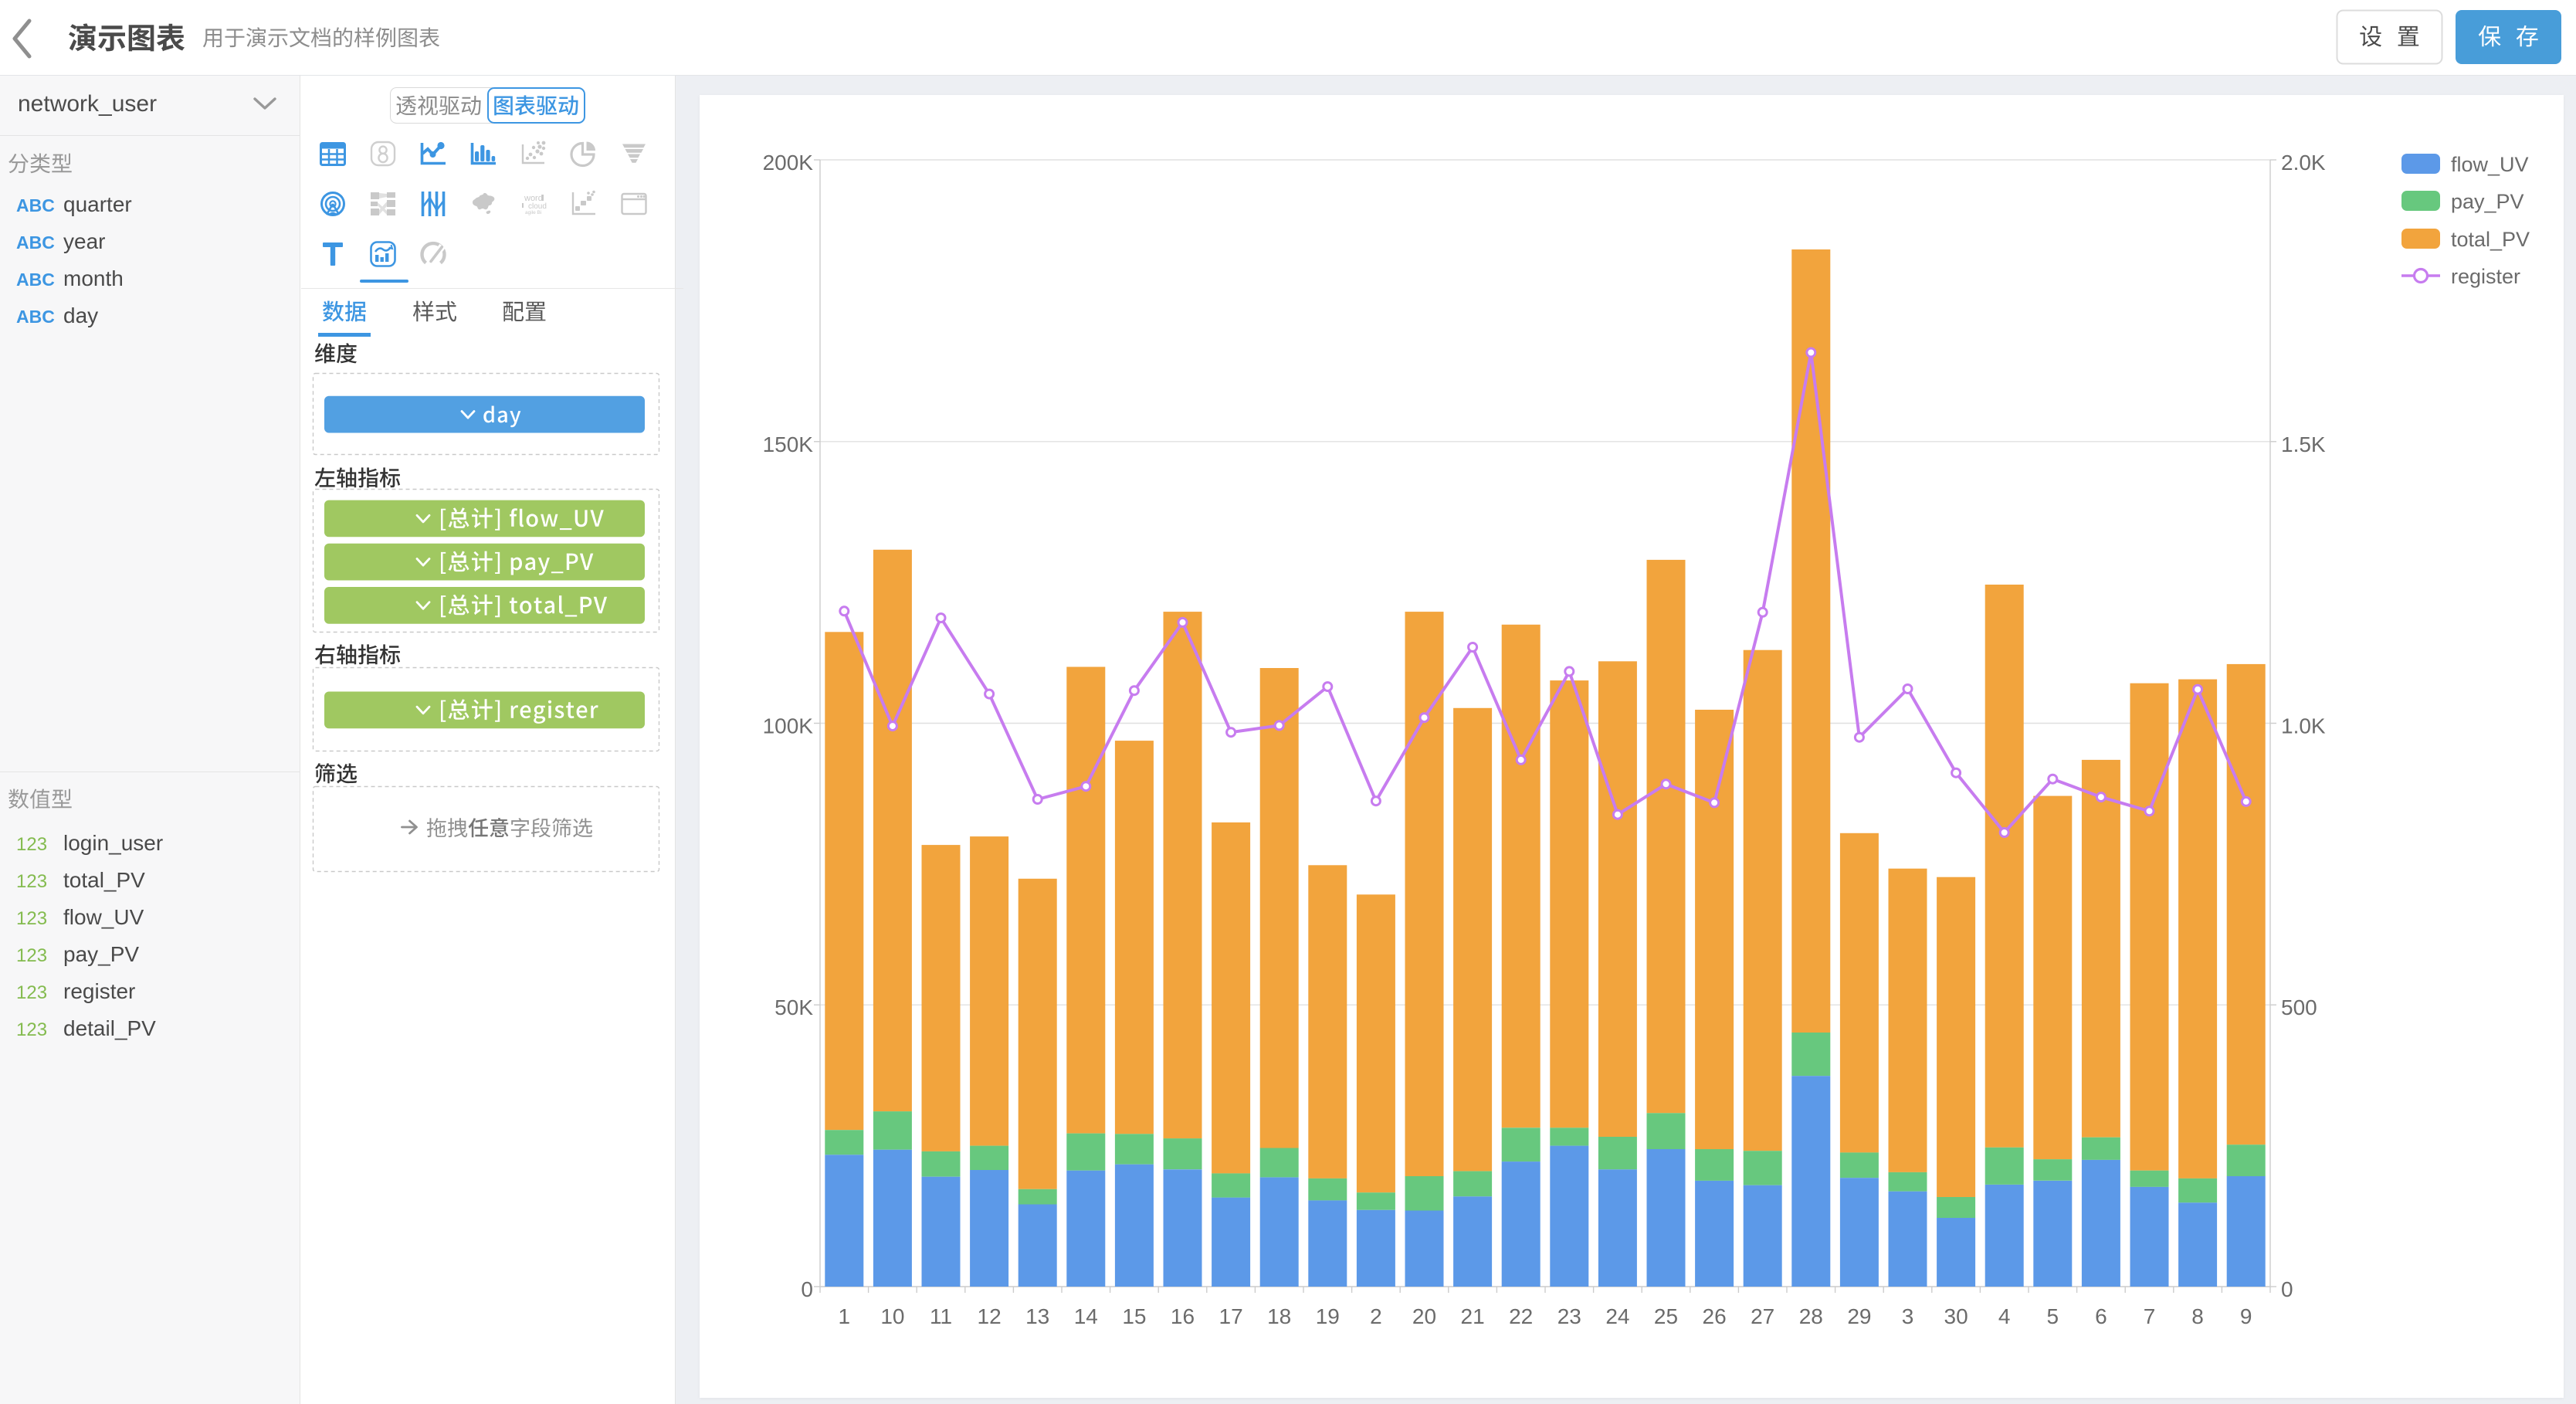 The width and height of the screenshot is (2576, 1404). Describe the element at coordinates (1811, 1316) in the screenshot. I see `svg-text: 28` at that location.